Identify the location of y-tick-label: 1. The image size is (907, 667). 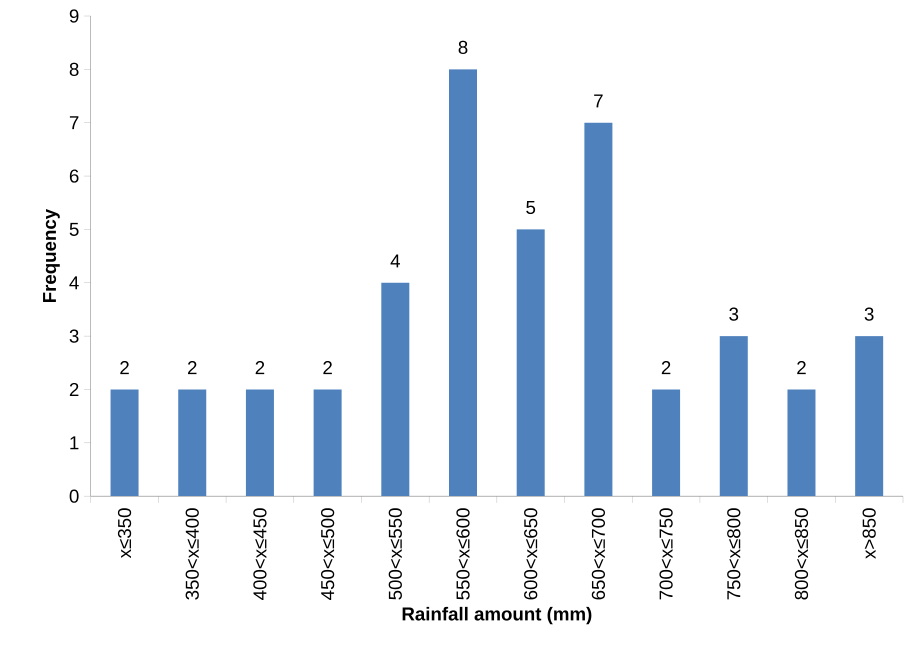
(74, 443).